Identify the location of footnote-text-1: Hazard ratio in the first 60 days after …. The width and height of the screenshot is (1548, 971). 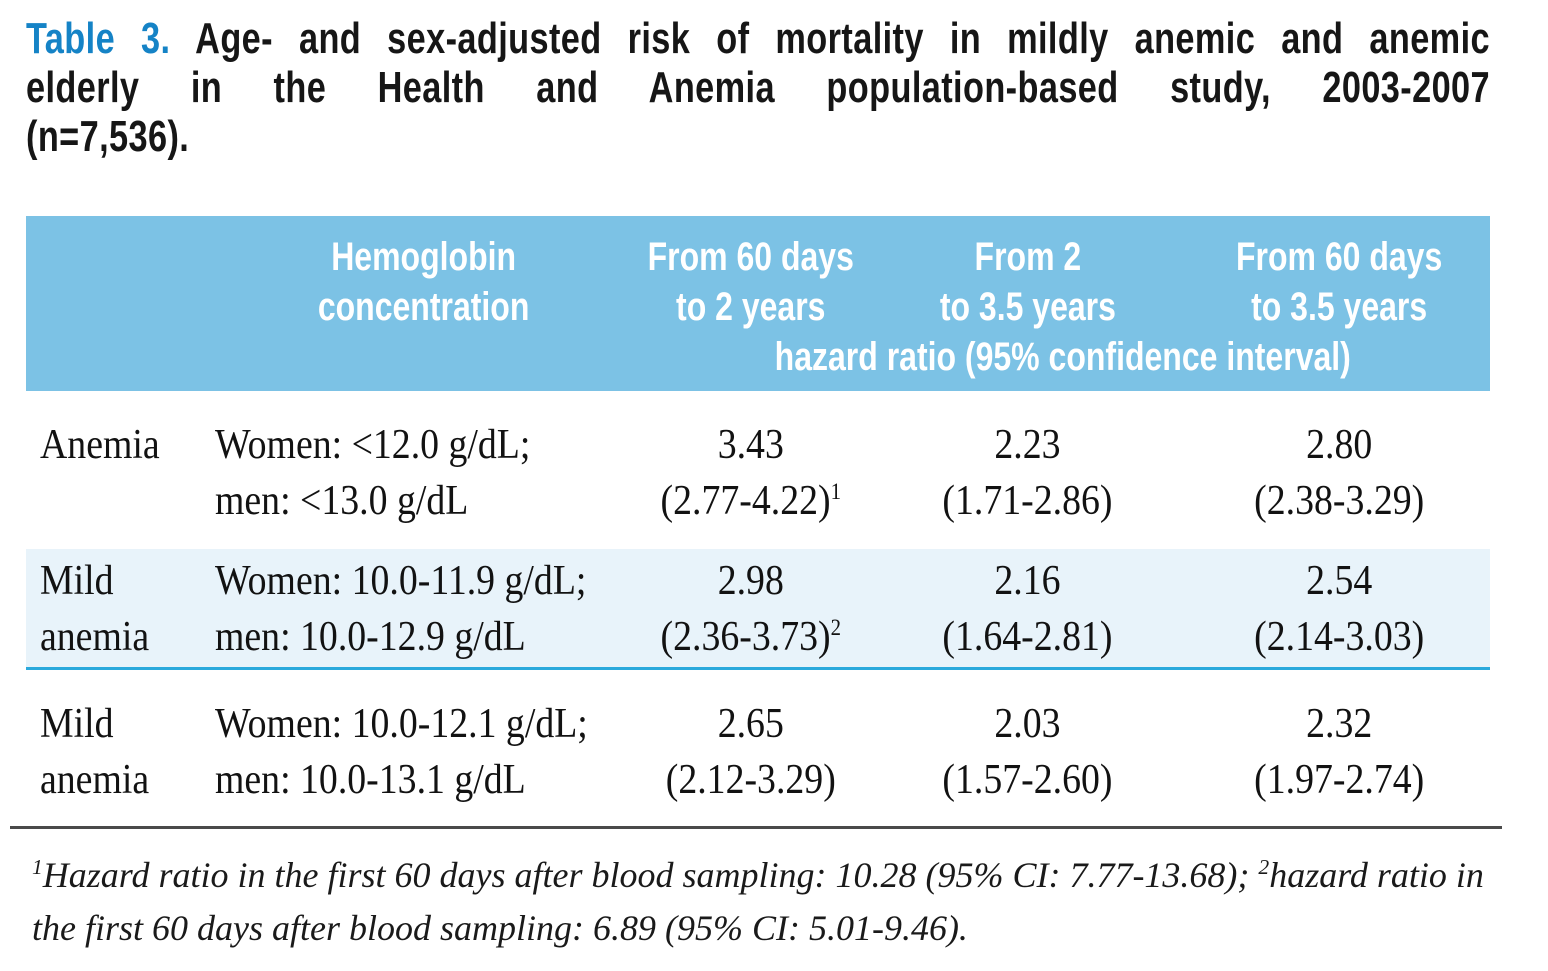
(650, 875).